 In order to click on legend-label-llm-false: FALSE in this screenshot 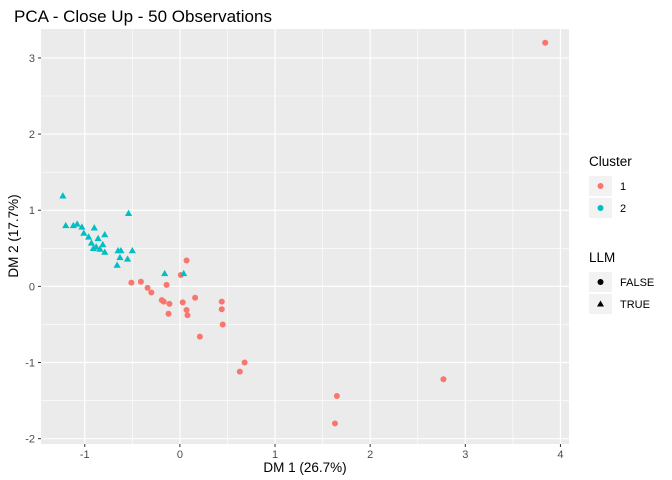, I will do `click(637, 283)`.